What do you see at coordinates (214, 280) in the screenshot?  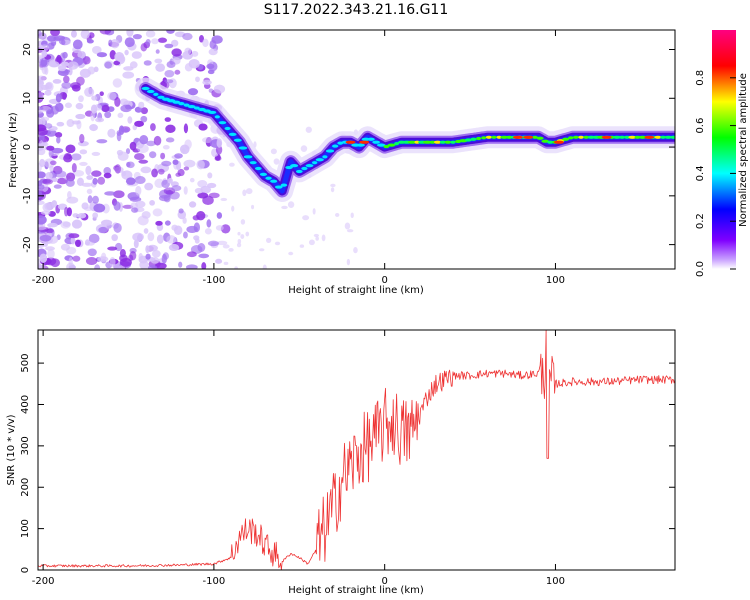 I see `top-x-tick-label: -100` at bounding box center [214, 280].